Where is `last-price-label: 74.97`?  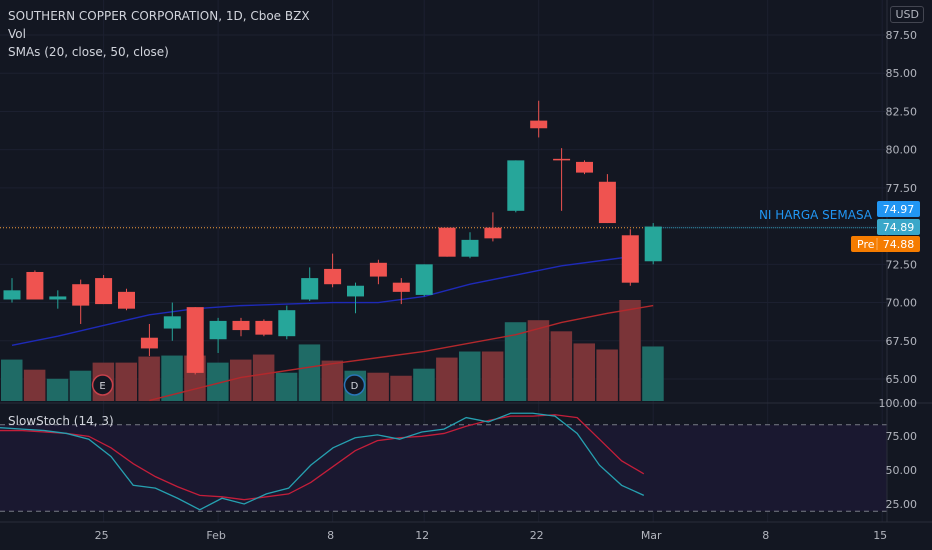 last-price-label: 74.97 is located at coordinates (899, 209).